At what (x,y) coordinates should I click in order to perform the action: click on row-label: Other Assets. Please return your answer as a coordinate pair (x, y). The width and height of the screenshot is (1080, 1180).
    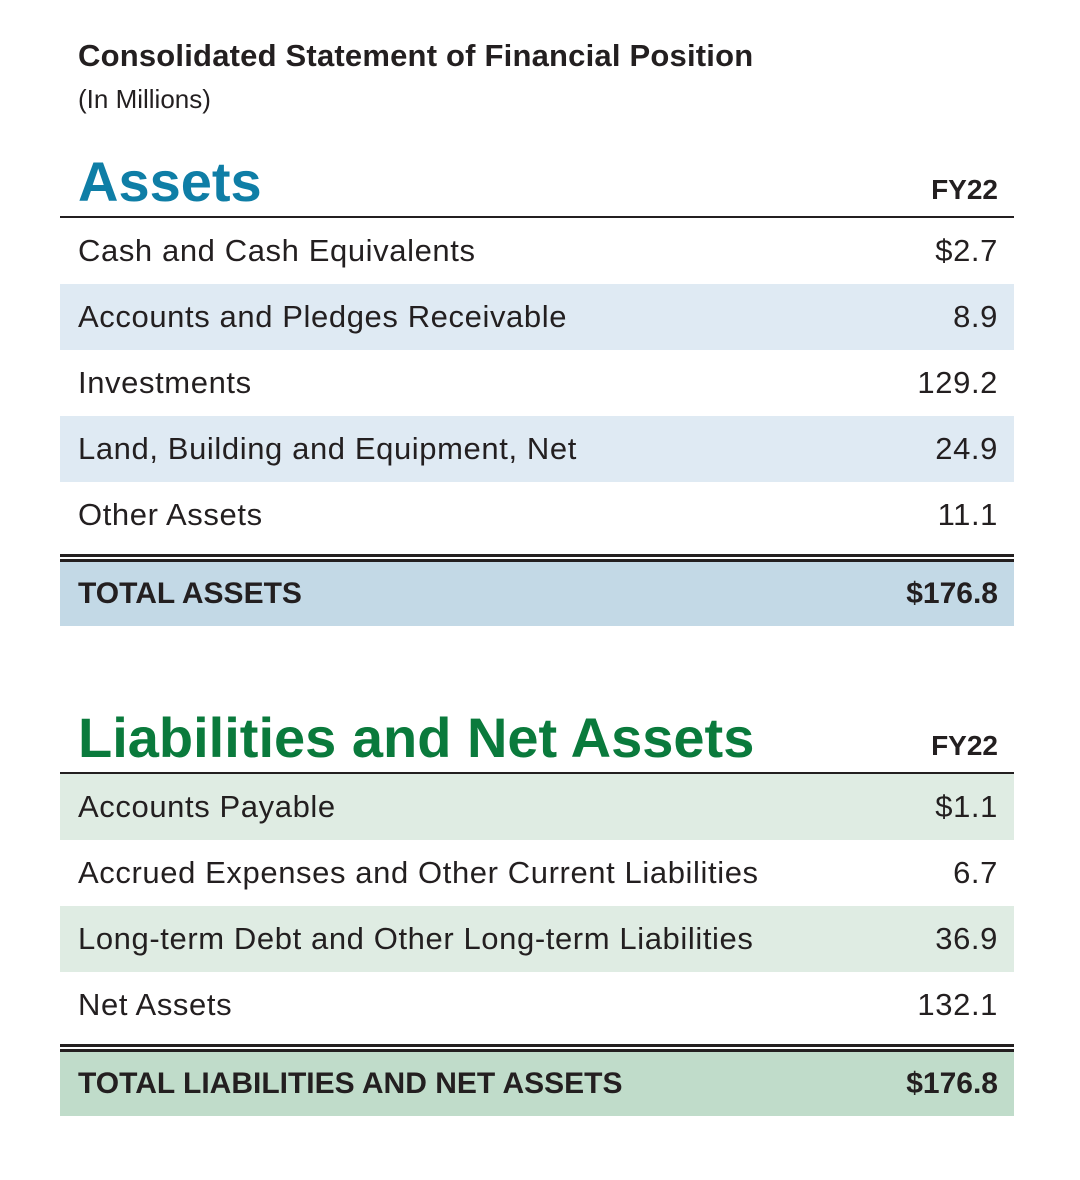
    Looking at the image, I should click on (170, 514).